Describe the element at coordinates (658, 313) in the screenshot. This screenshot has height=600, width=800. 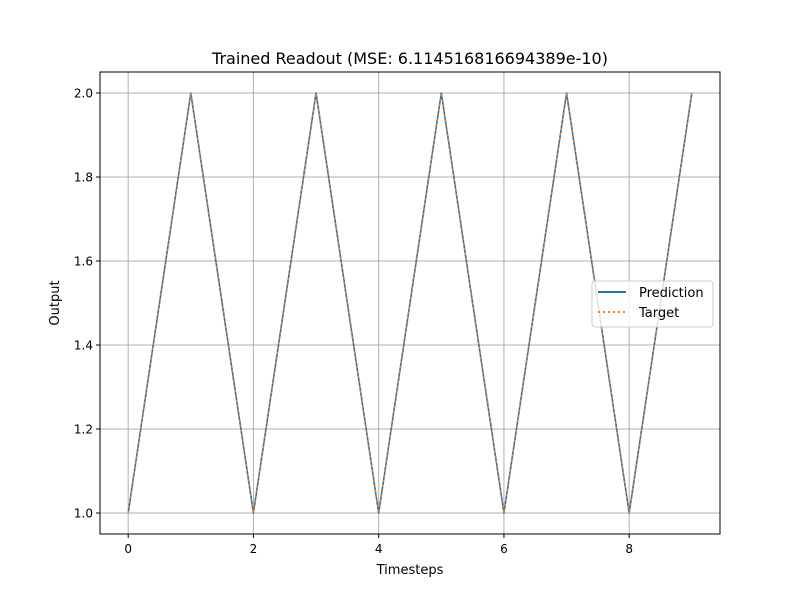
I see `legend-label-target: Target` at that location.